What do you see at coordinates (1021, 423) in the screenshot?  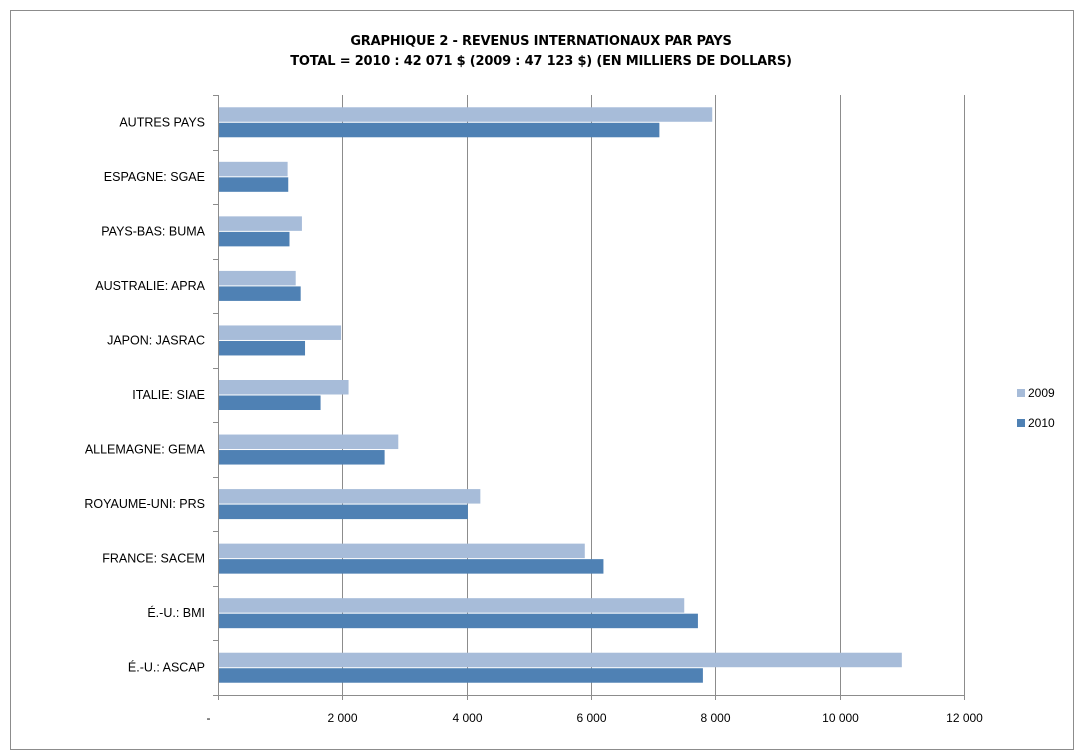 I see `legend-swatch-2010` at bounding box center [1021, 423].